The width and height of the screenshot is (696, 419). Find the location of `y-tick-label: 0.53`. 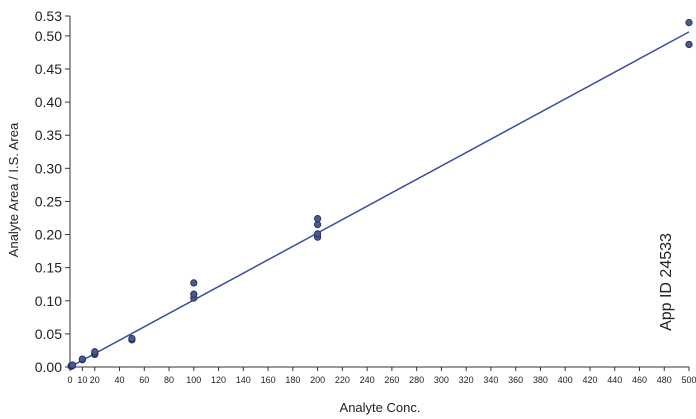

y-tick-label: 0.53 is located at coordinates (48, 16).